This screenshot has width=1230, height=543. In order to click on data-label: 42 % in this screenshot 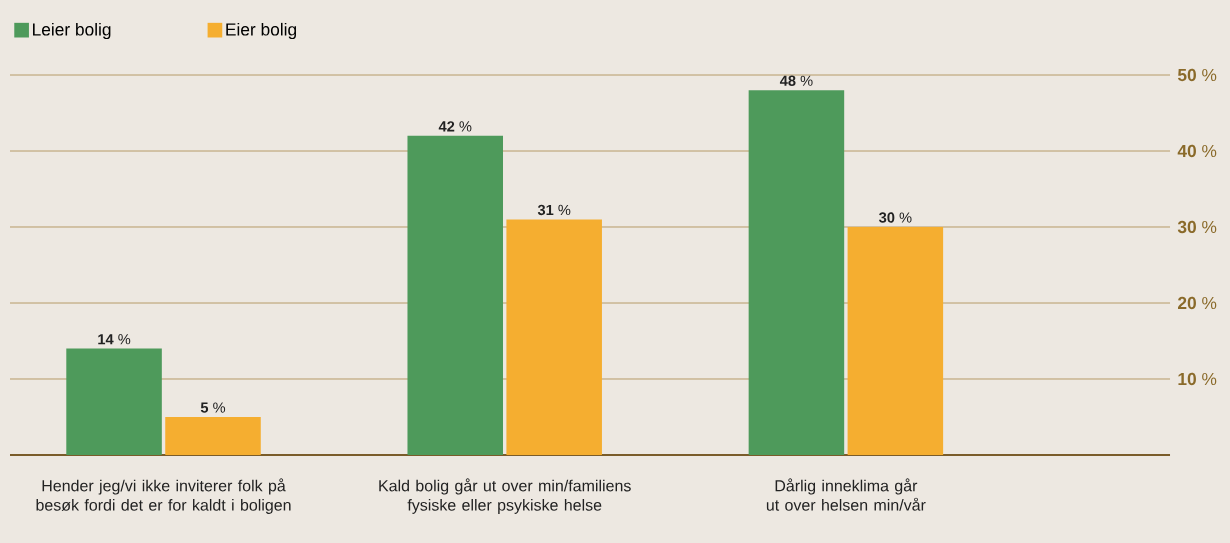, I will do `click(455, 126)`.